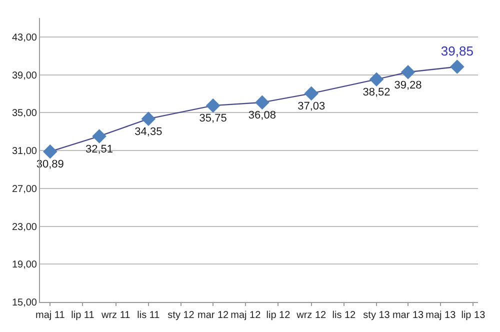 The height and width of the screenshot is (332, 500). I want to click on x-tick-label: maj 12, so click(246, 315).